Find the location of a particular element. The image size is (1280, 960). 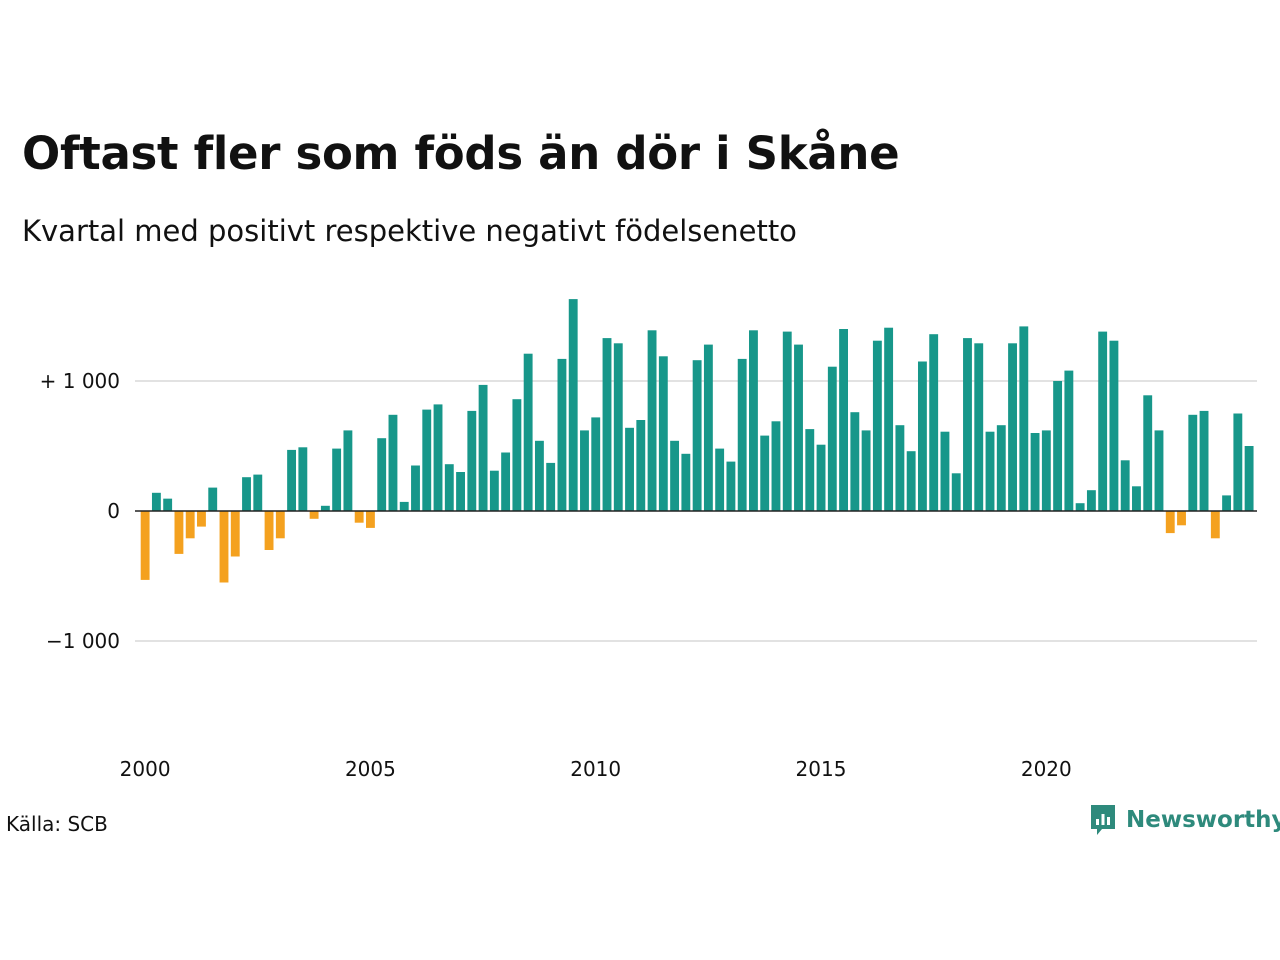

bar-2008K3 is located at coordinates (528, 432).